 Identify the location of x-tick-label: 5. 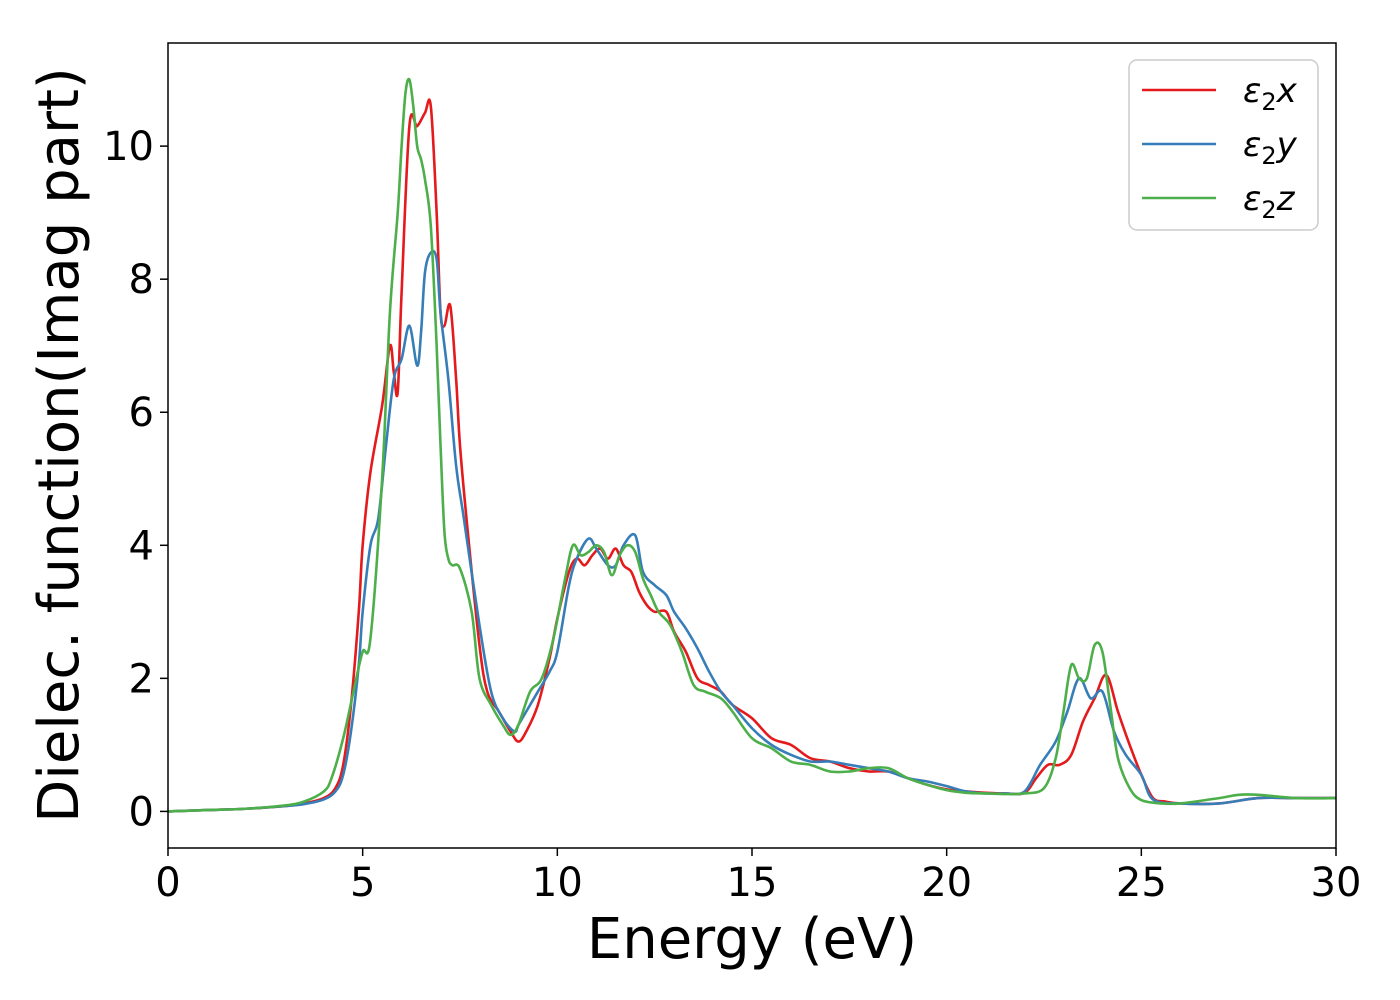
(362, 883).